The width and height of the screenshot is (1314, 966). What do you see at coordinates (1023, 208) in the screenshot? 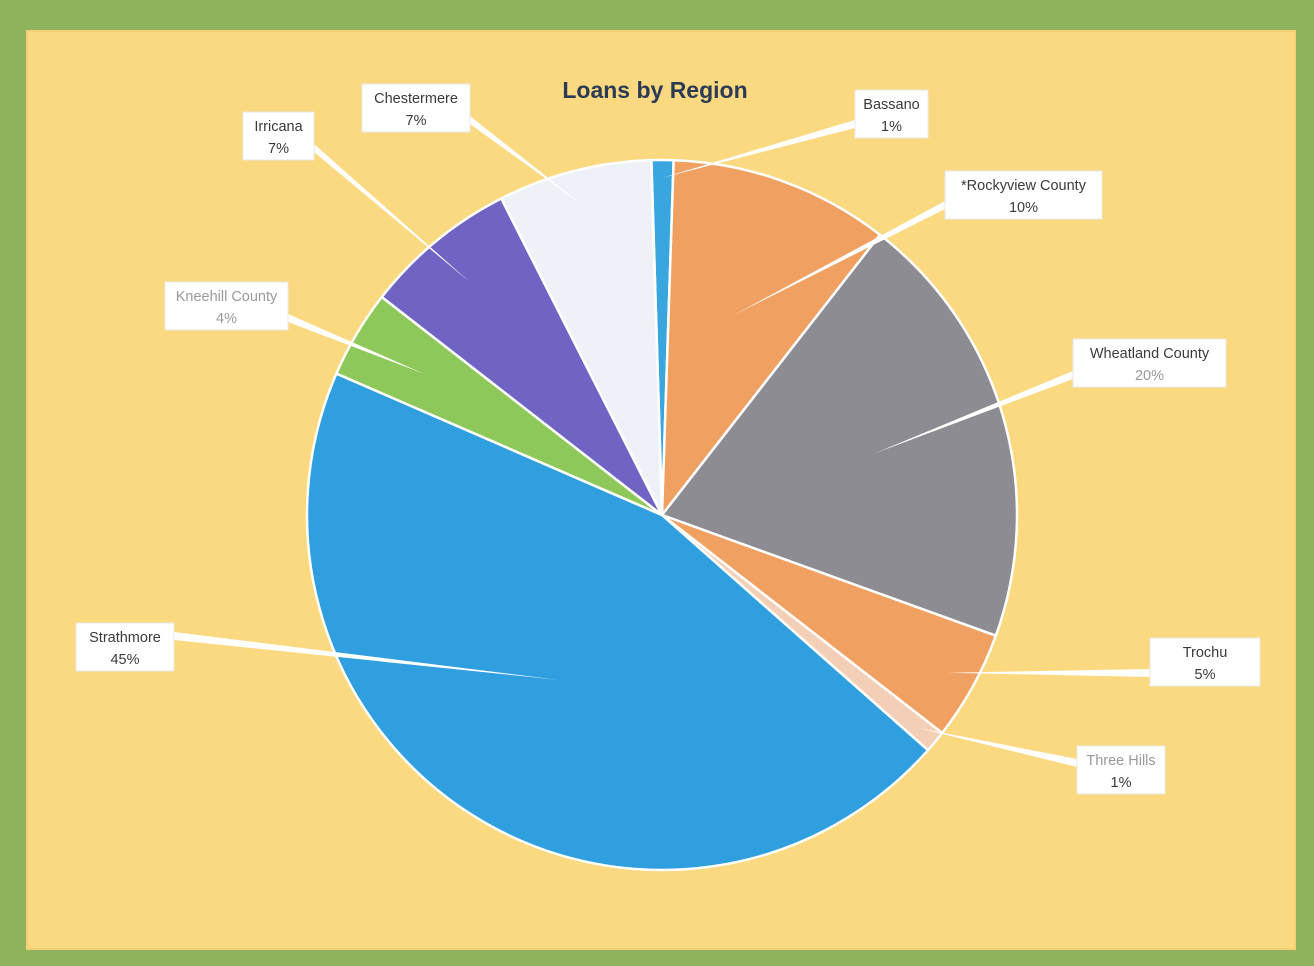
I see `data-label-value: 10%` at bounding box center [1023, 208].